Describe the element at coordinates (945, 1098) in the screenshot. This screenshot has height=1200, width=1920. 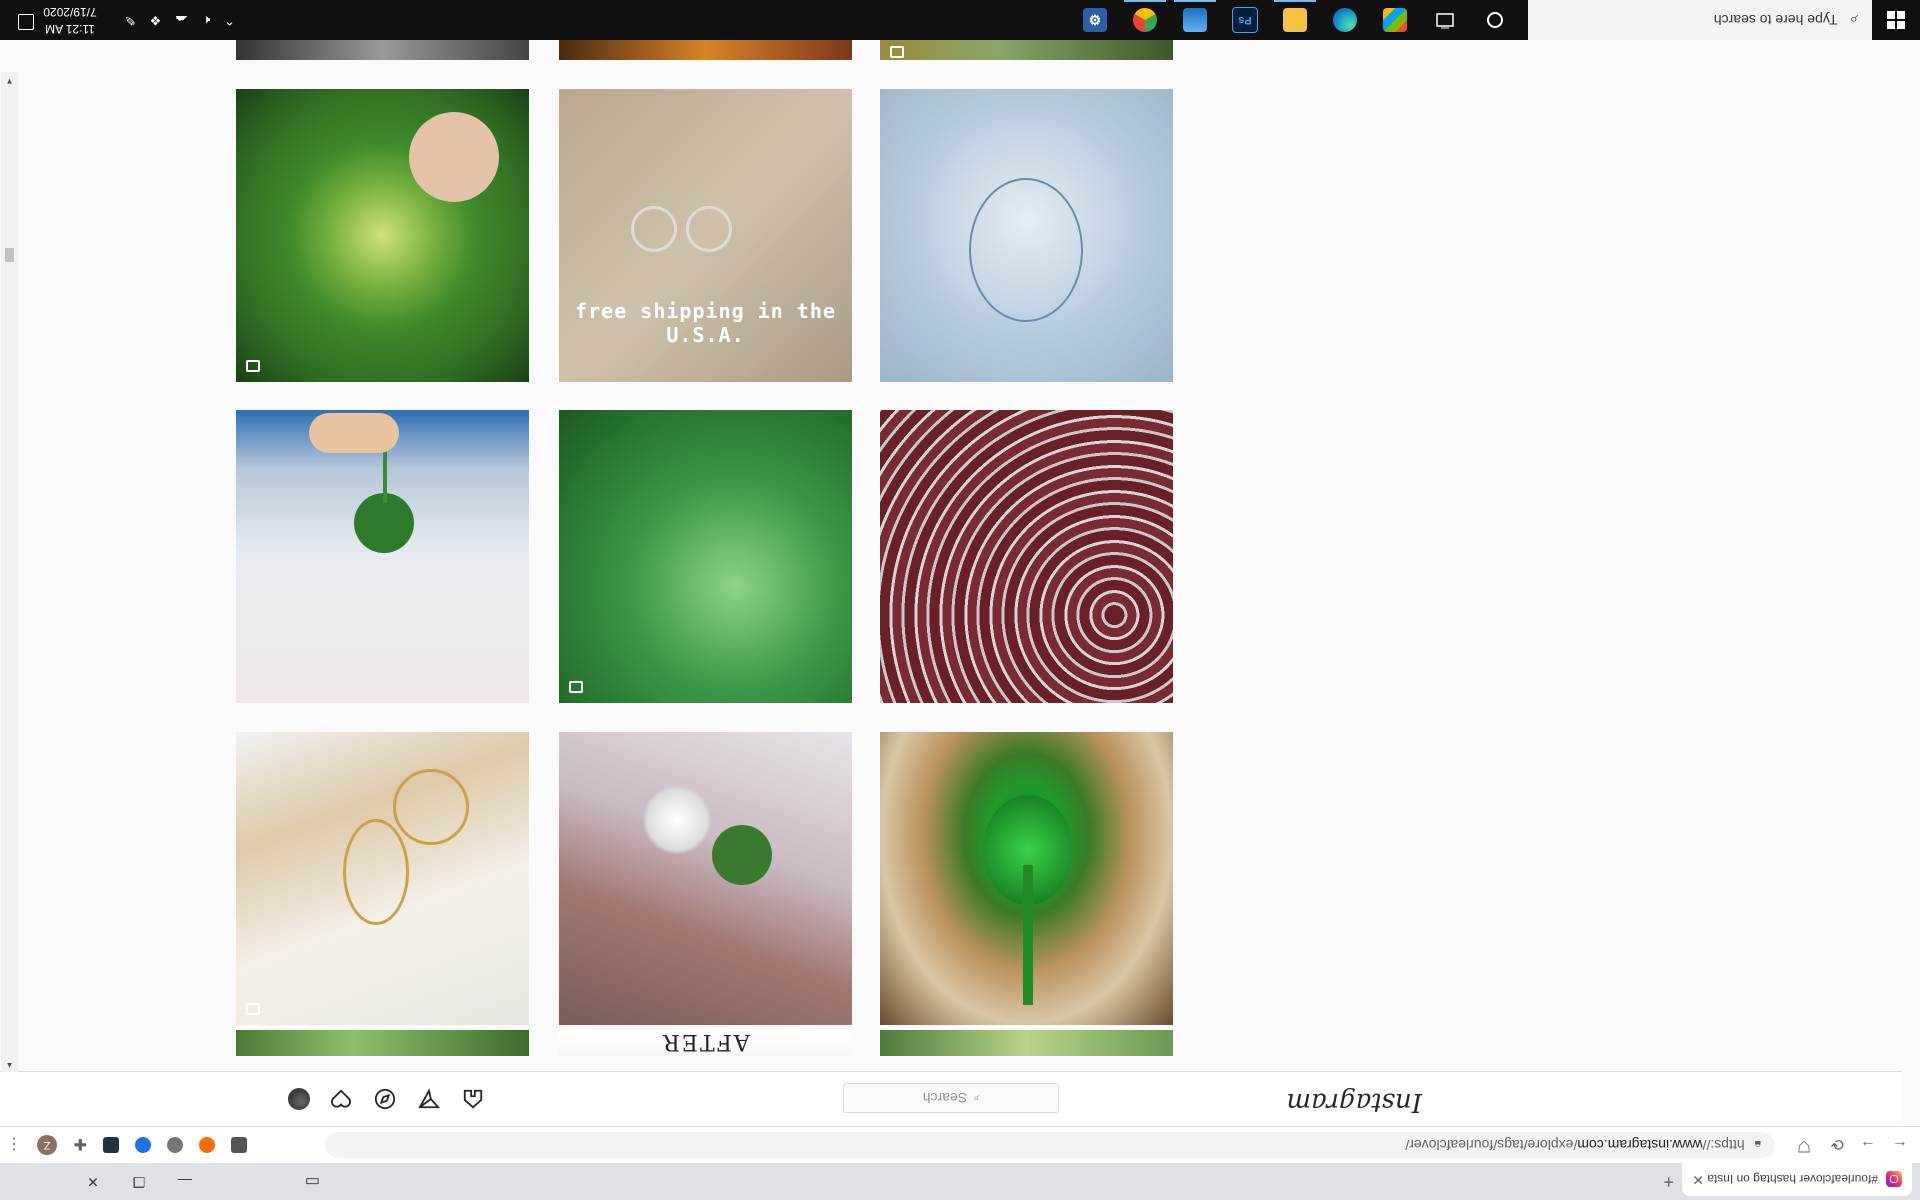
I see `search-placeholder: Search` at that location.